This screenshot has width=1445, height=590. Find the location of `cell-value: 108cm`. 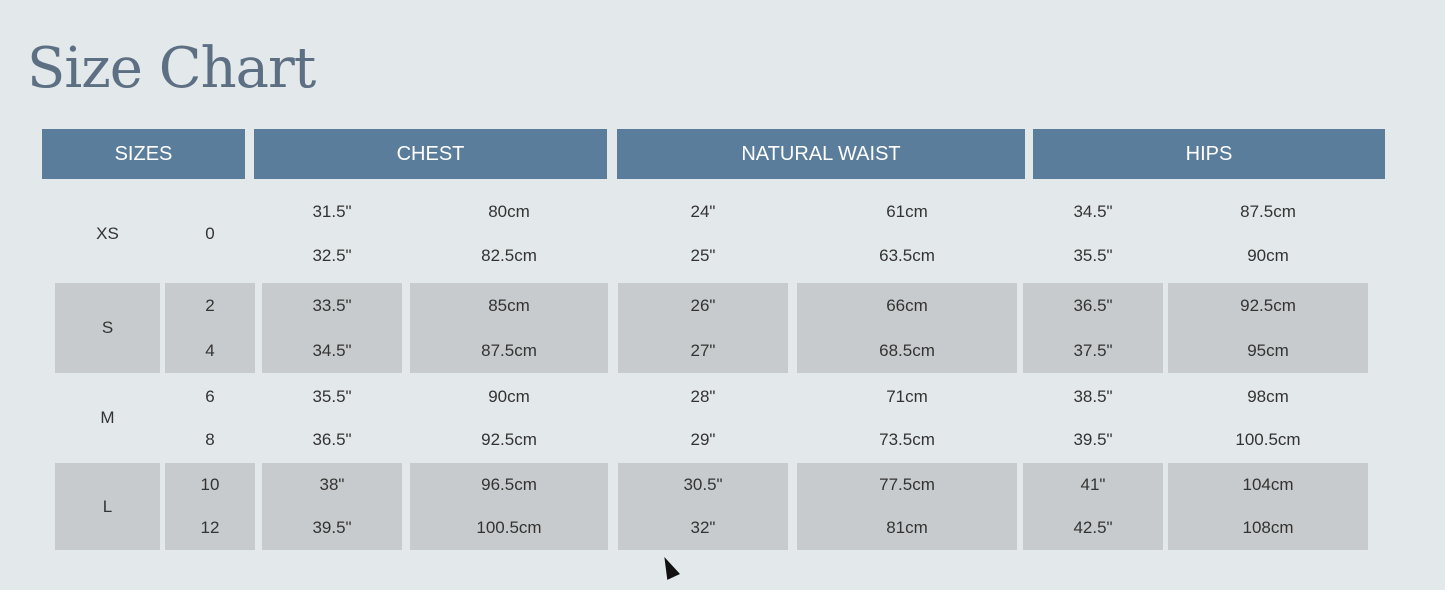

cell-value: 108cm is located at coordinates (1268, 528).